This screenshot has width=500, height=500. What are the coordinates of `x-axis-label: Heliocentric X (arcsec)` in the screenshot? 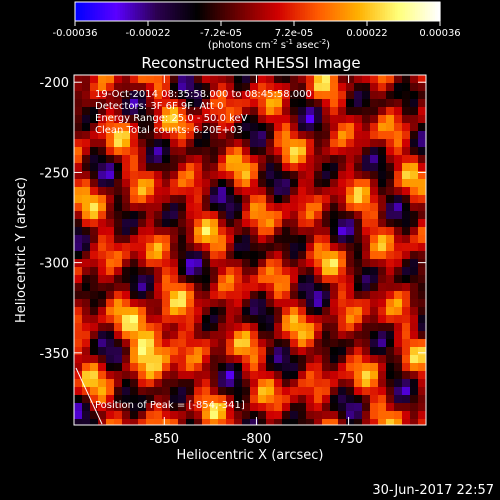 It's located at (250, 455).